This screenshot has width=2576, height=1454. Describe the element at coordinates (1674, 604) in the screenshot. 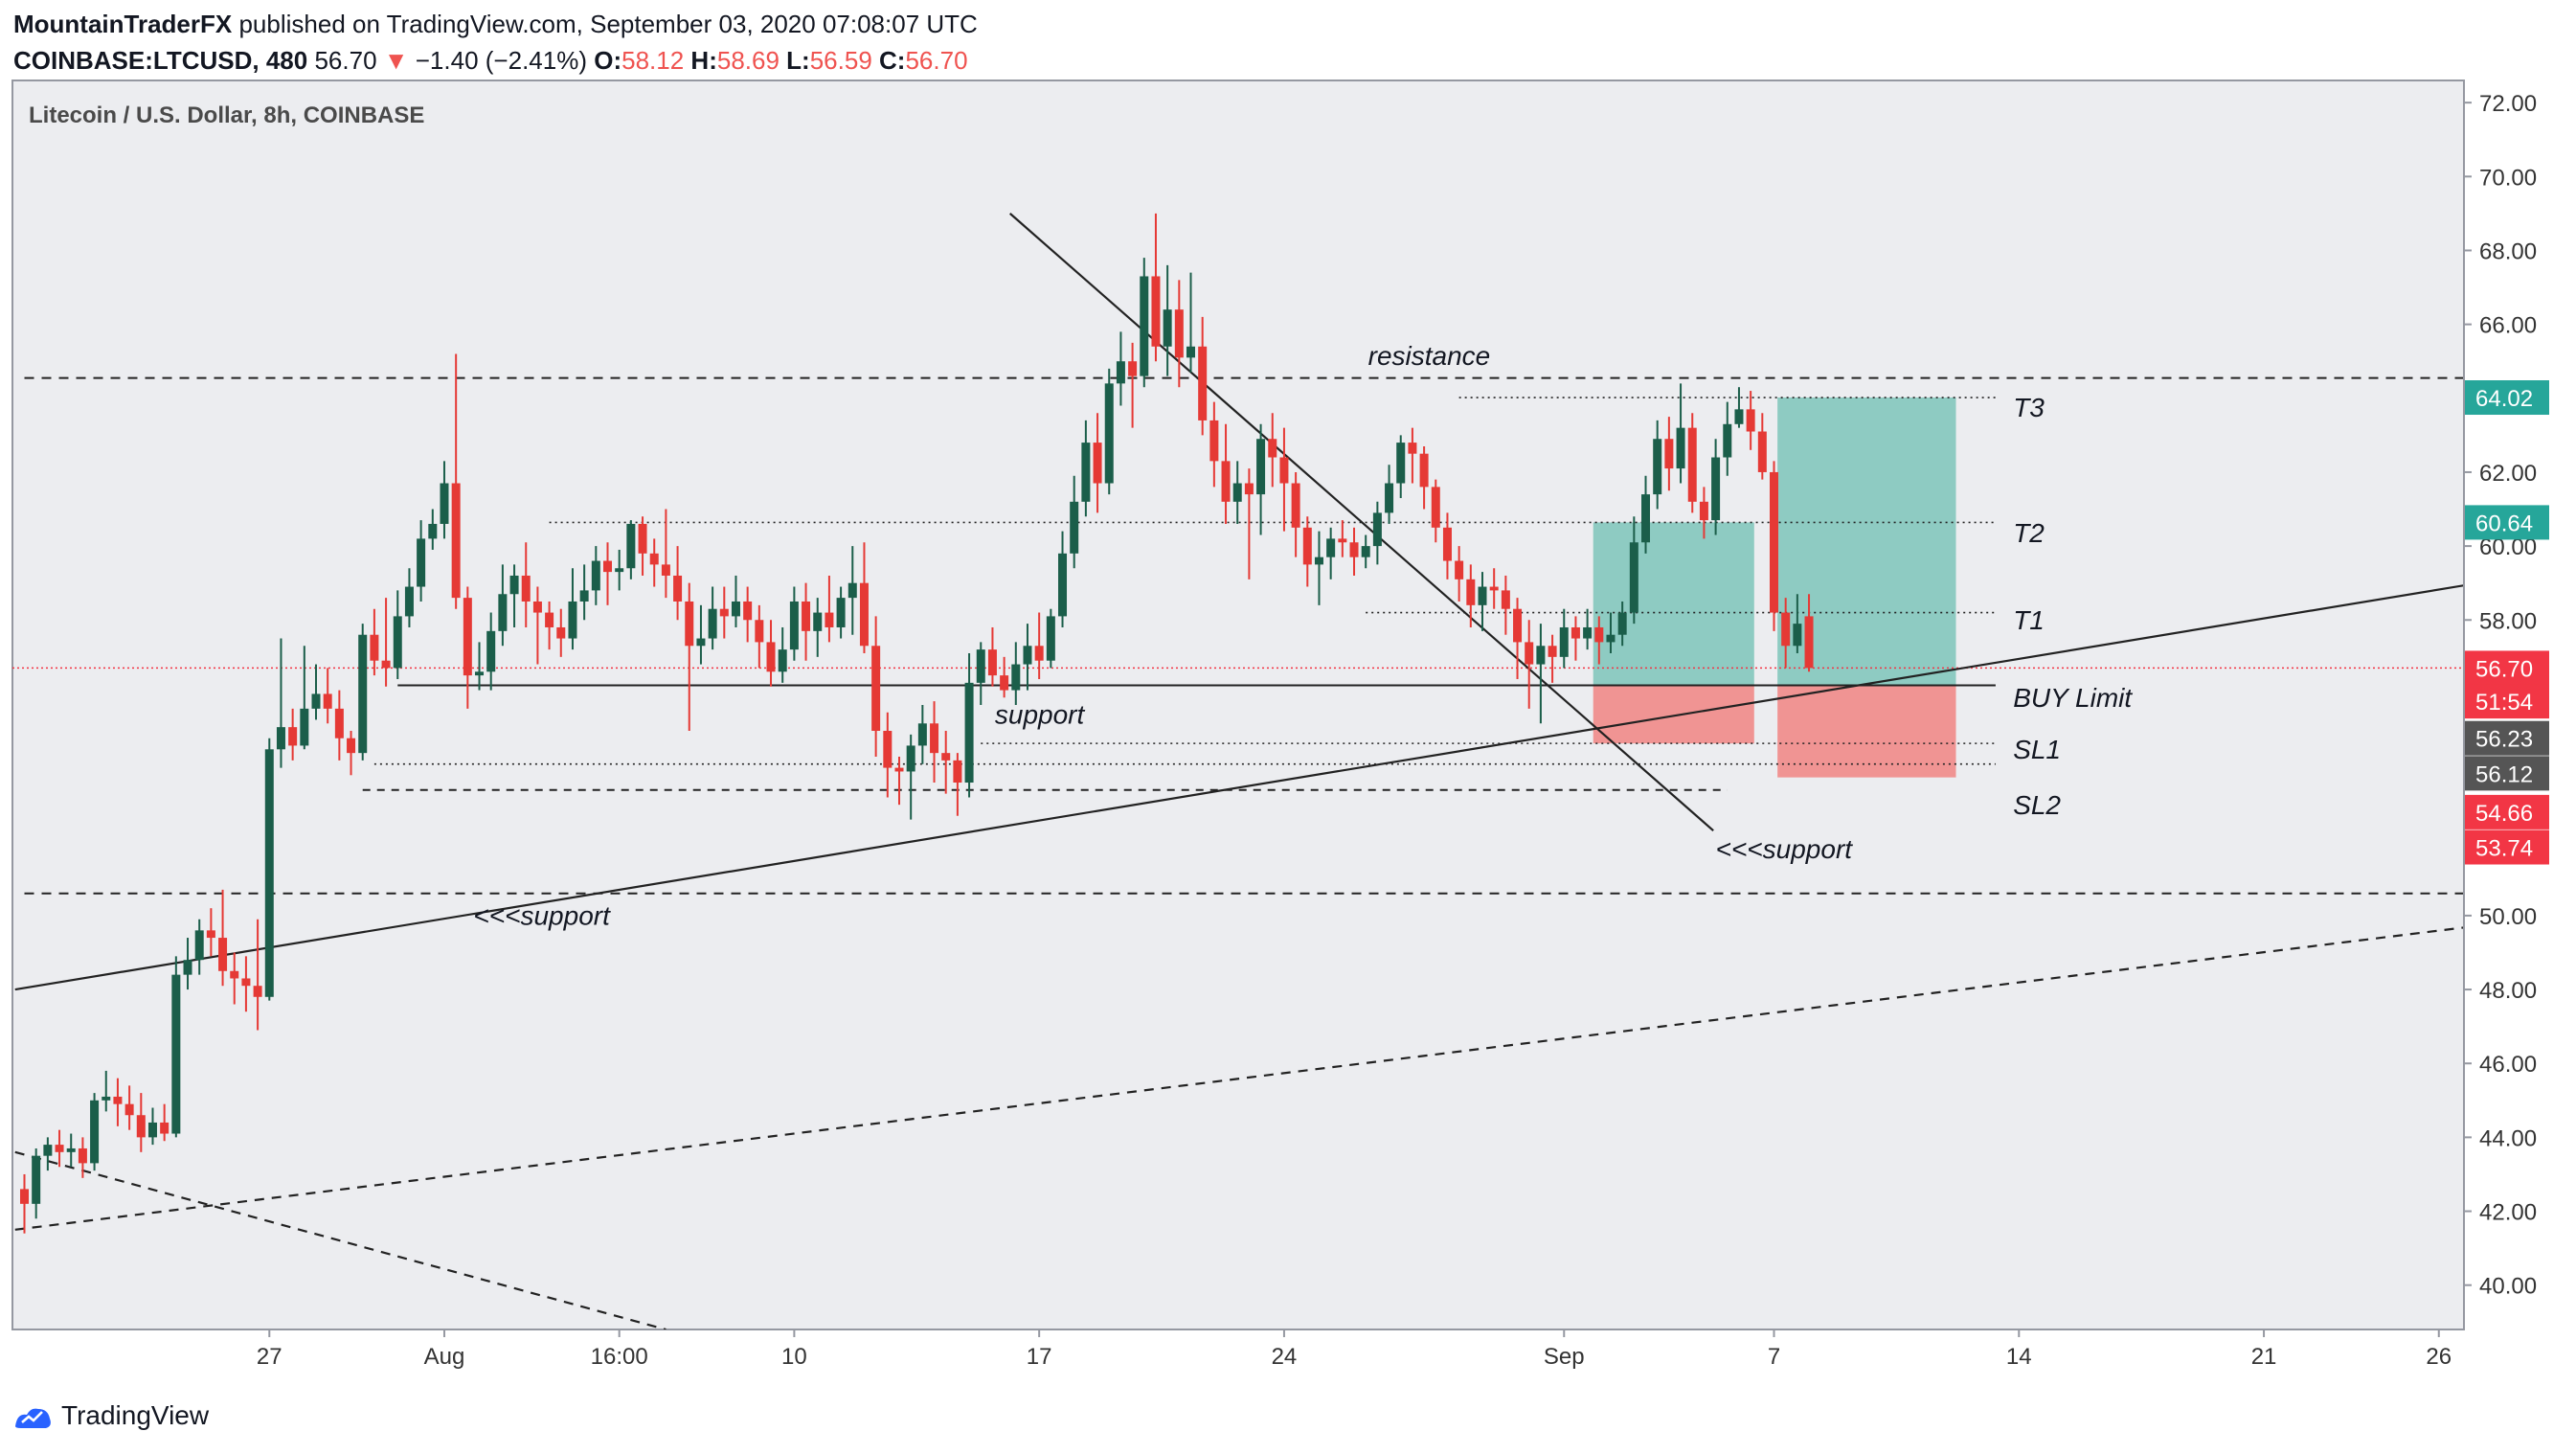

I see `position-1-target` at that location.